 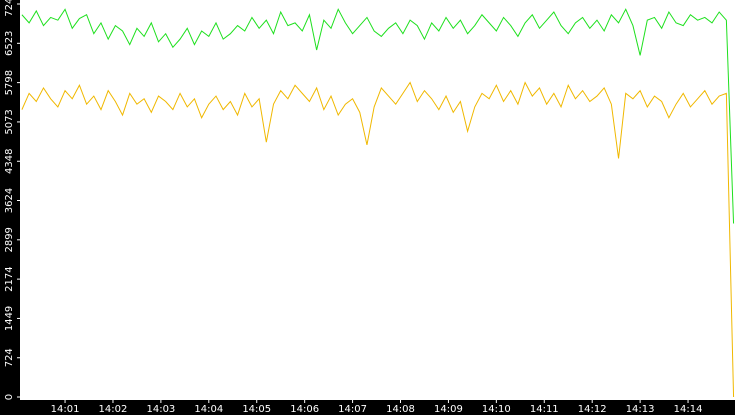 What do you see at coordinates (9, 318) in the screenshot?
I see `y-tick-label: 1449` at bounding box center [9, 318].